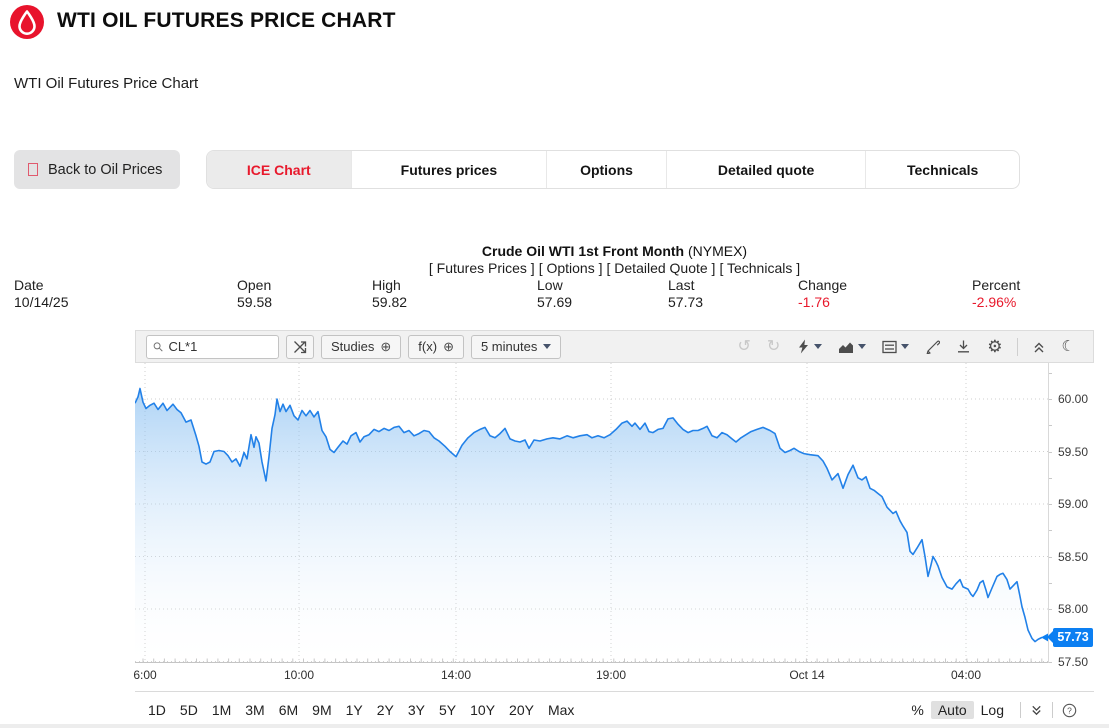  What do you see at coordinates (322, 710) in the screenshot?
I see `range-button-9m: 9M` at bounding box center [322, 710].